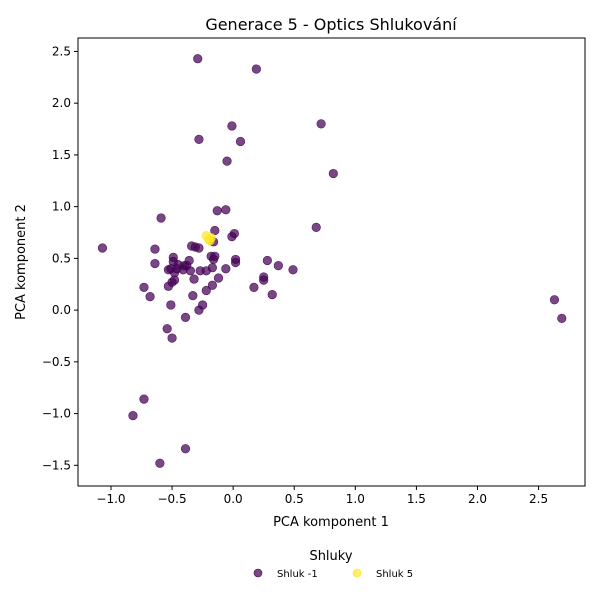 The image size is (600, 600). Describe the element at coordinates (61, 51) in the screenshot. I see `y-tick-label: 2.5` at that location.